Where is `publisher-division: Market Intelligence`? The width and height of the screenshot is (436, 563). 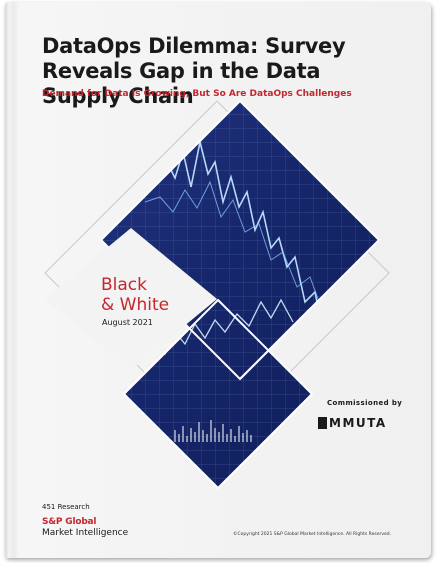
publisher-division: Market Intelligence is located at coordinates (85, 533).